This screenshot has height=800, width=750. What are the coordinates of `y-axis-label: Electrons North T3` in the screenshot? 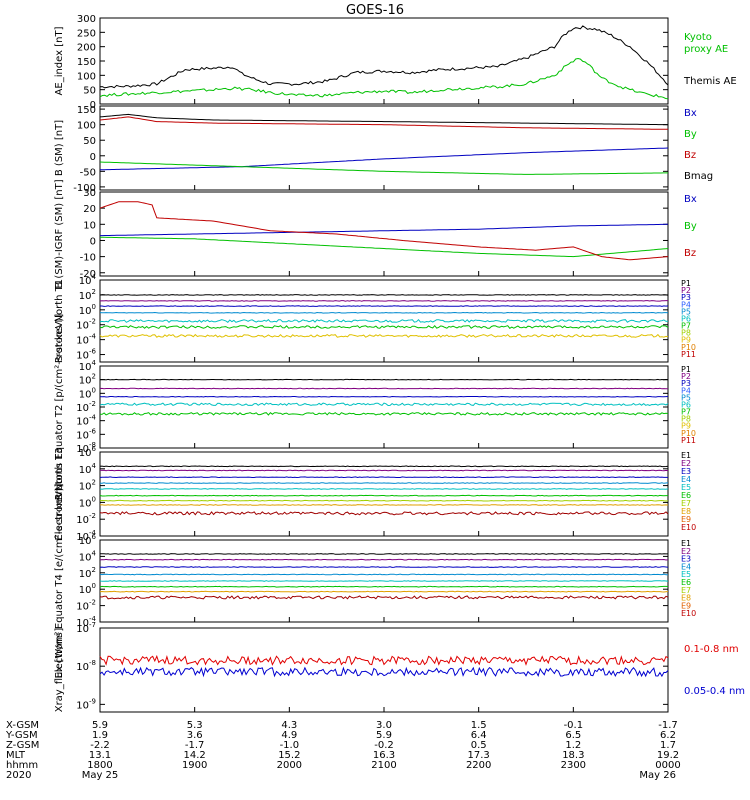 It's located at (59, 493).